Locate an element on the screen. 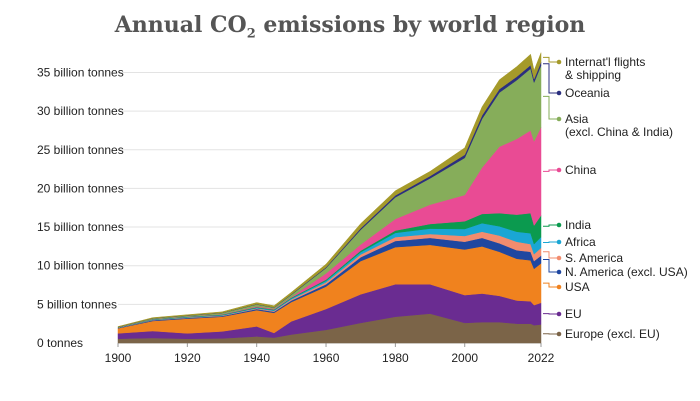 This screenshot has width=700, height=401. x-tick-label: 2022 is located at coordinates (541, 358).